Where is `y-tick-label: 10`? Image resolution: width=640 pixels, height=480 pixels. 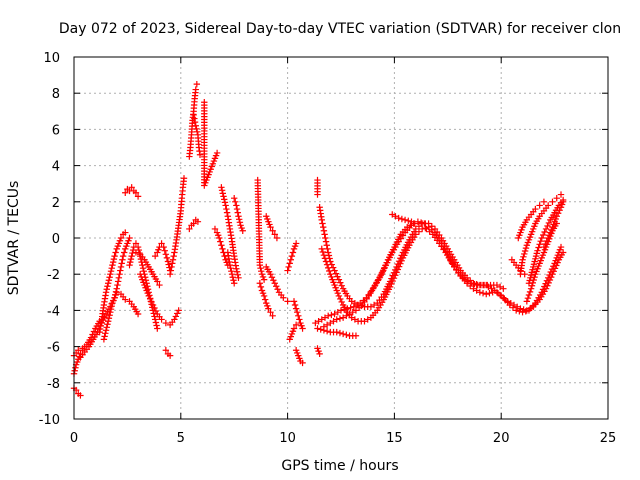 y-tick-label: 10 is located at coordinates (51, 58).